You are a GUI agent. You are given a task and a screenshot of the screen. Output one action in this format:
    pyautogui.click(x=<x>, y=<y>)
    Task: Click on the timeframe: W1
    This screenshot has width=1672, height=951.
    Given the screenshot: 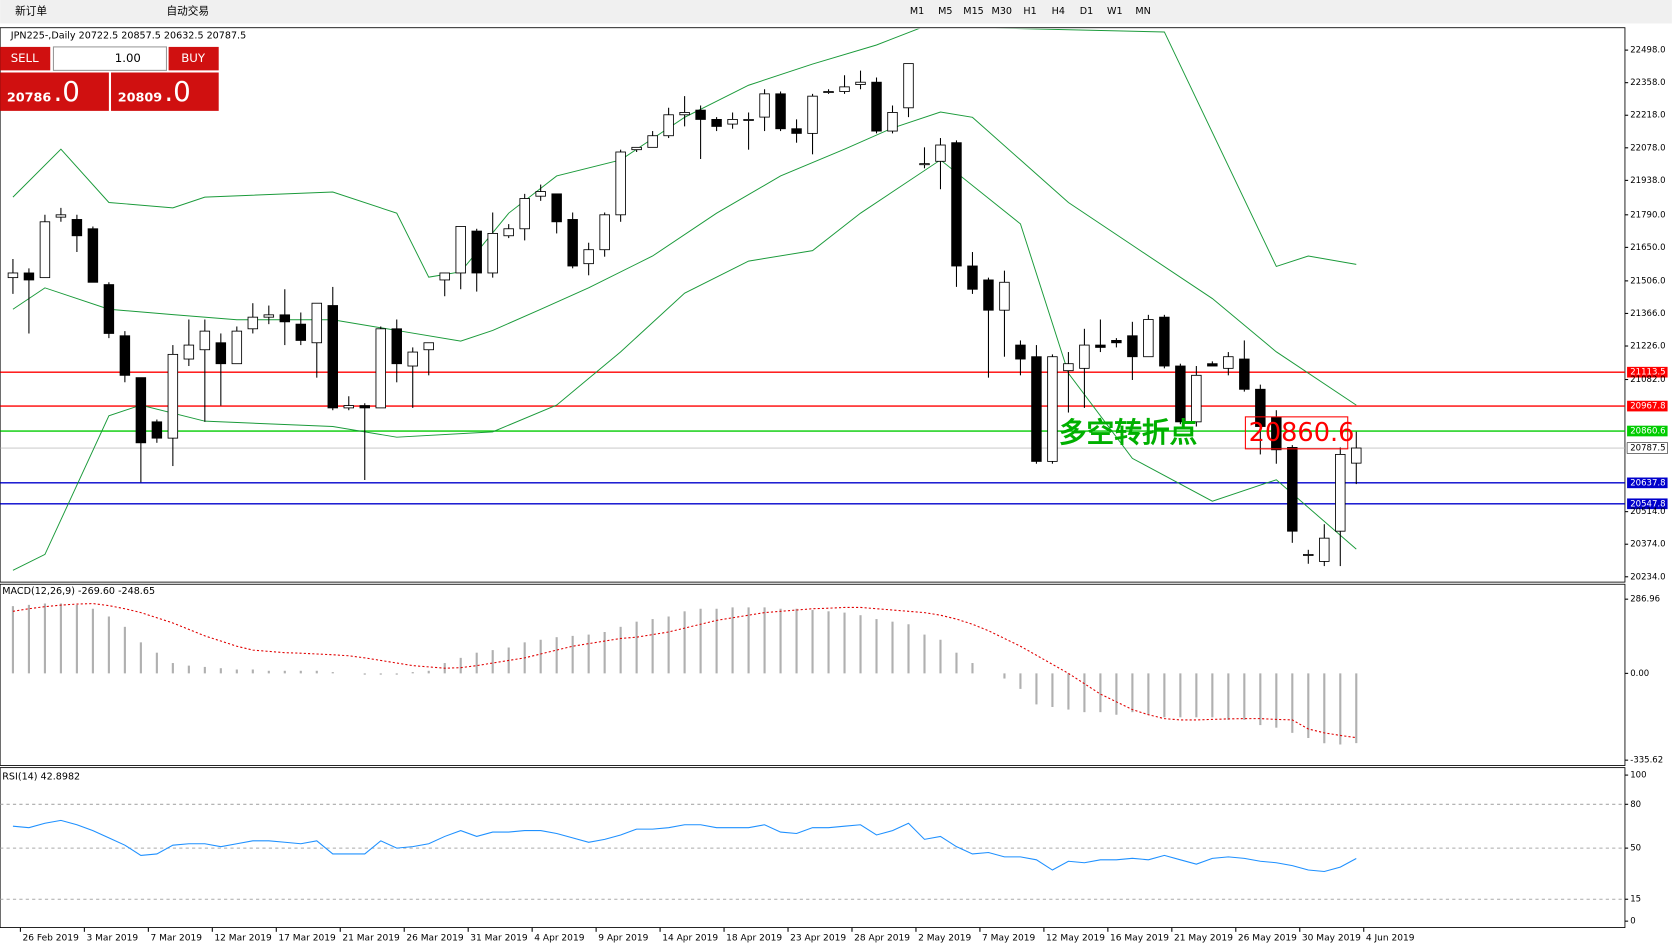 What is the action you would take?
    pyautogui.click(x=1115, y=11)
    